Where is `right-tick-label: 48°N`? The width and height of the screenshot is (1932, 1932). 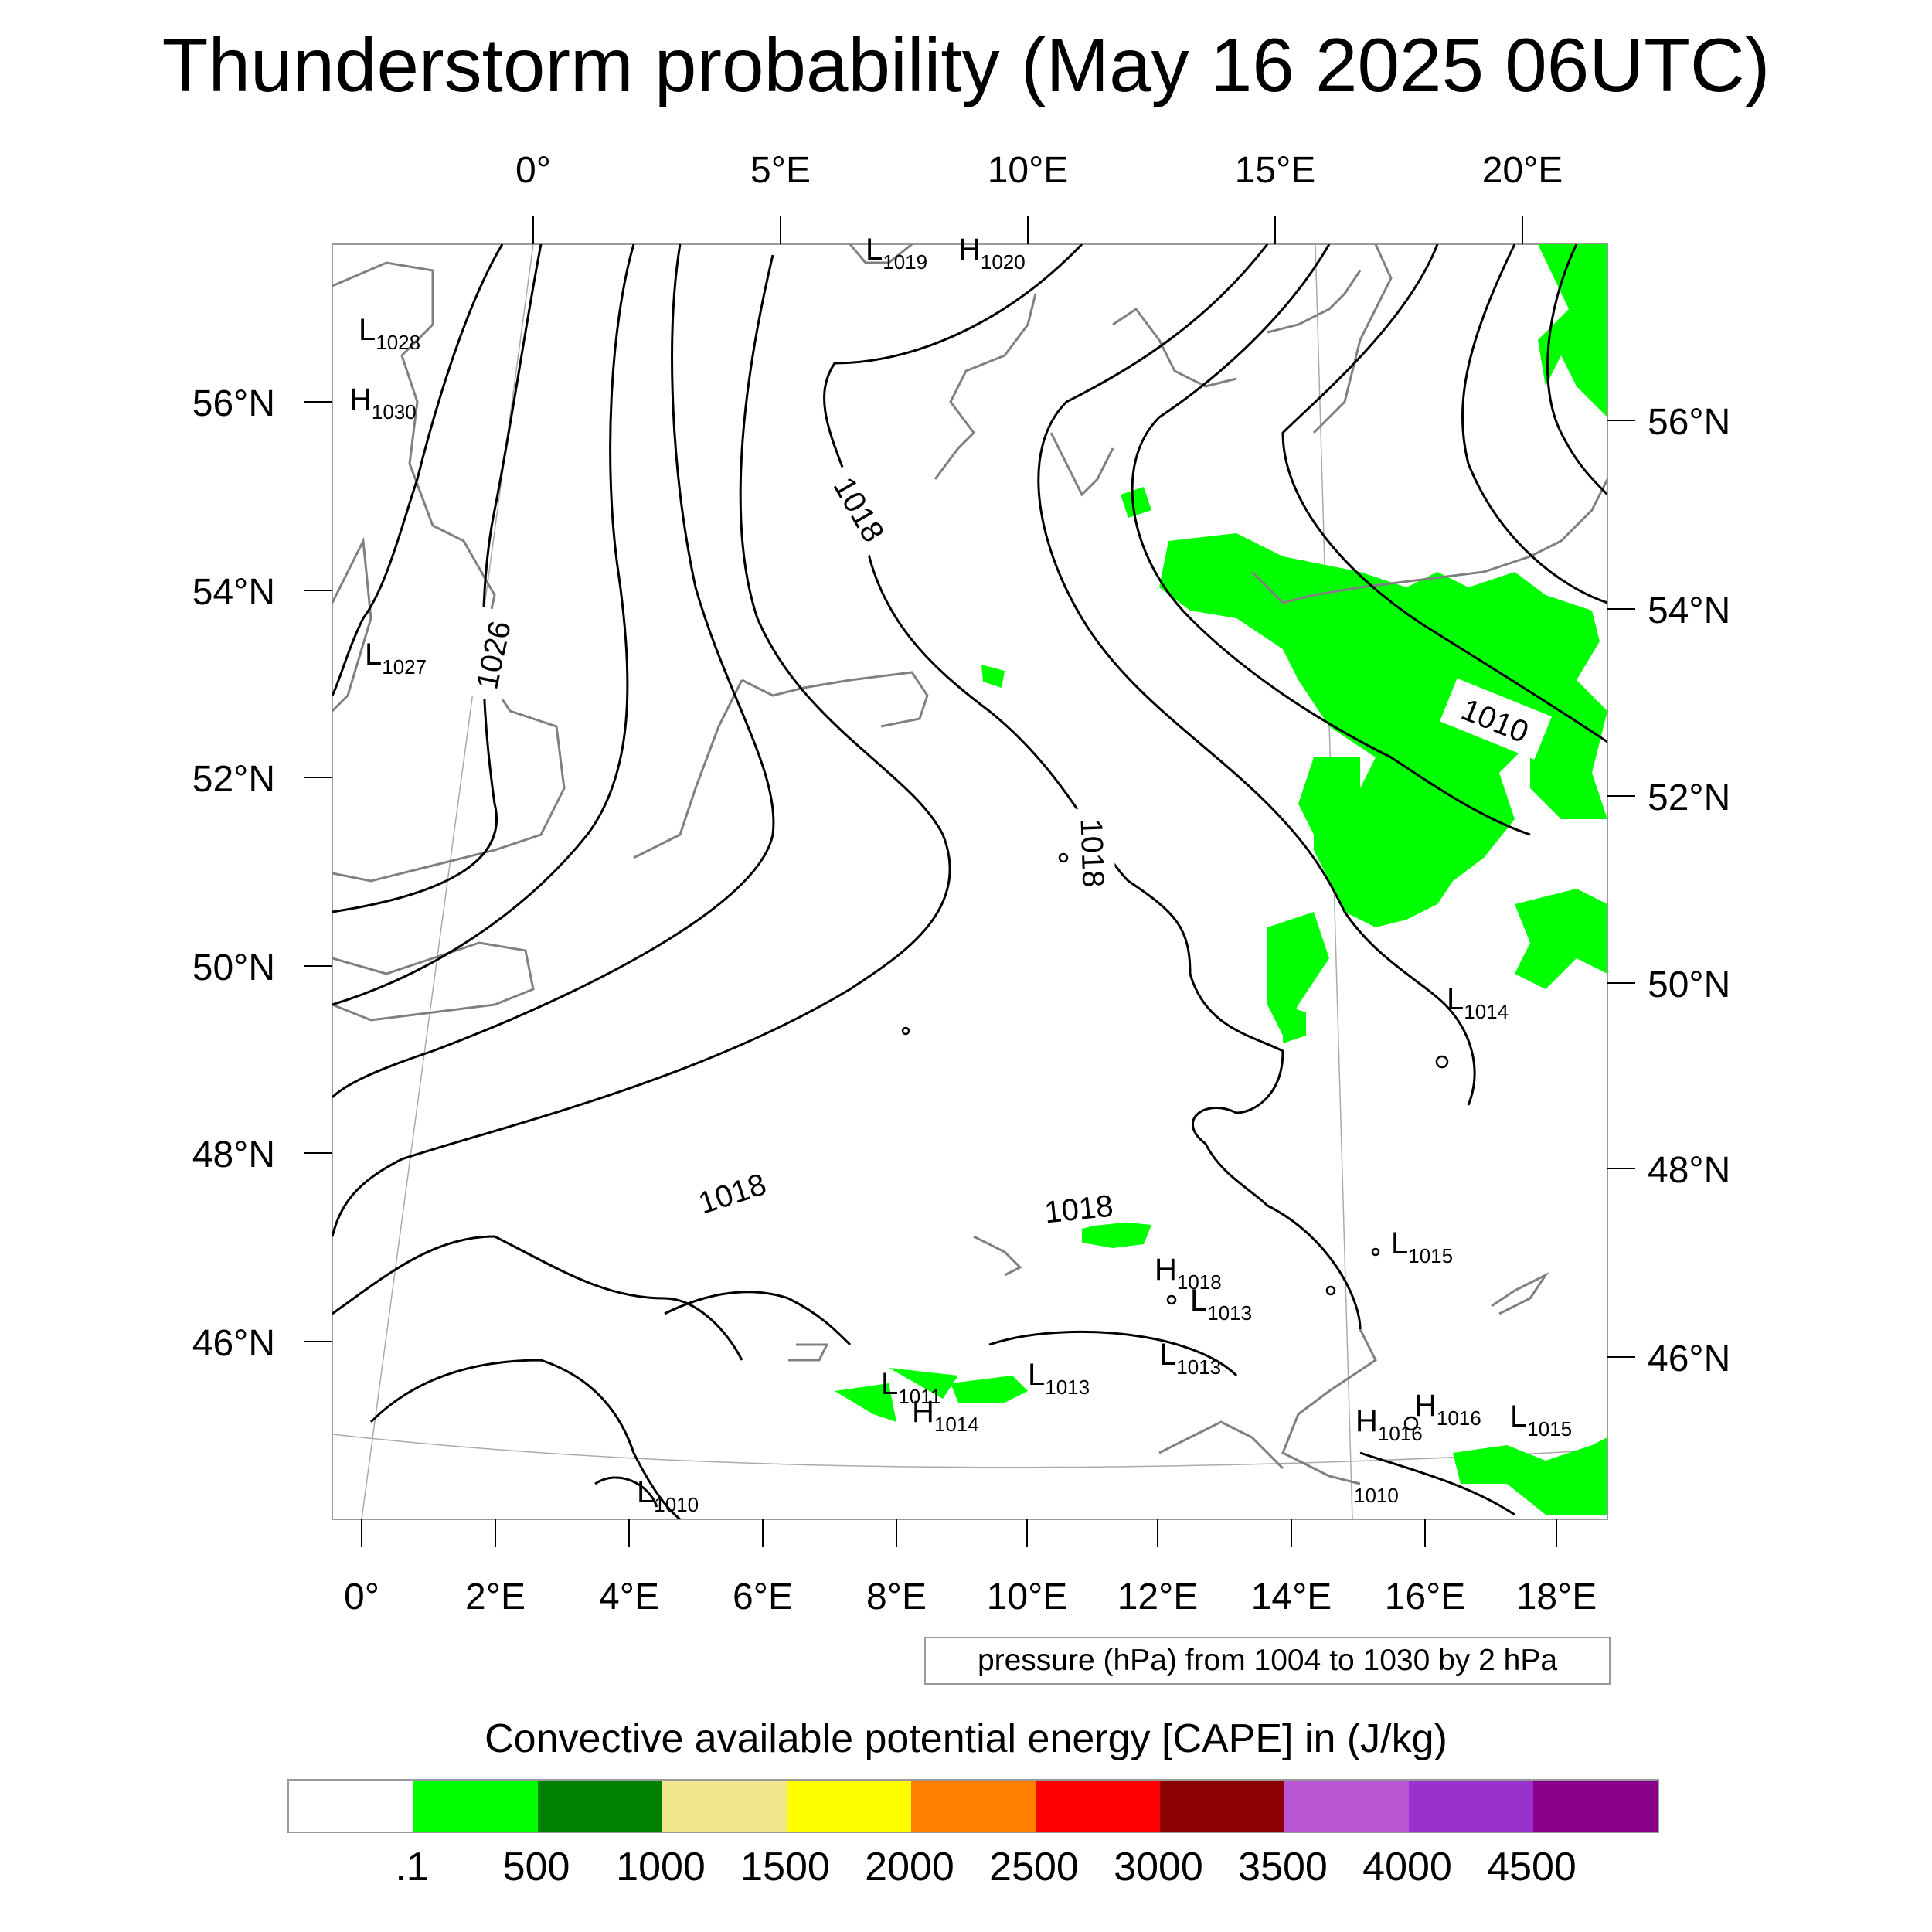 right-tick-label: 48°N is located at coordinates (1689, 1170).